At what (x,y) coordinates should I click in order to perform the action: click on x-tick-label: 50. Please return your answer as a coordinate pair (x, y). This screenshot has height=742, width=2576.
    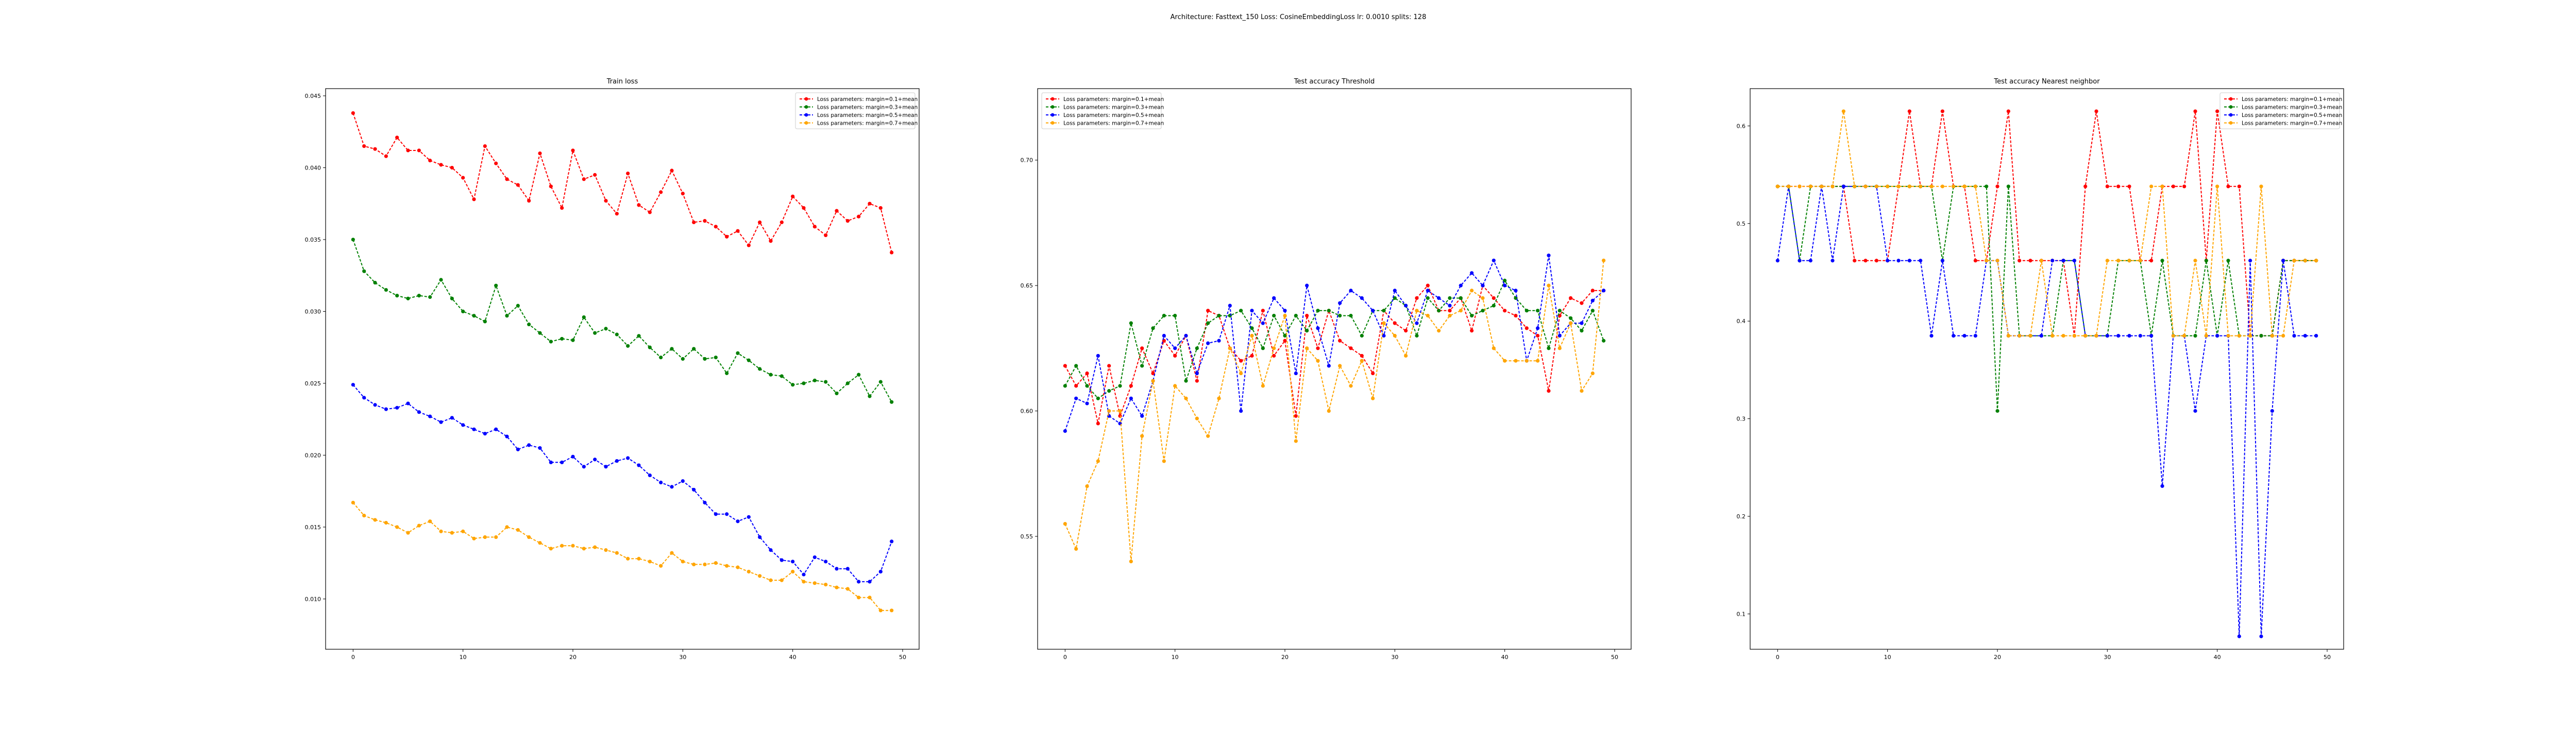
    Looking at the image, I should click on (1614, 657).